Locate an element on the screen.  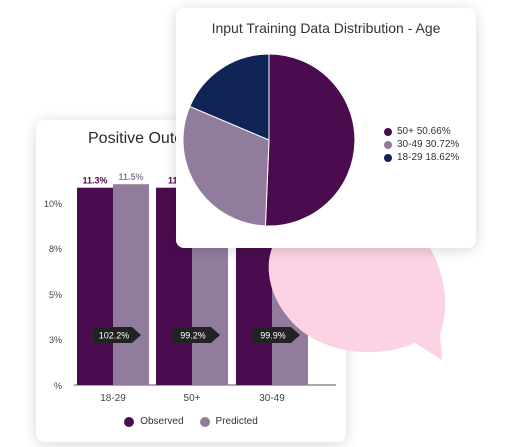
bar-chart-title: Positive Outco is located at coordinates (140, 138).